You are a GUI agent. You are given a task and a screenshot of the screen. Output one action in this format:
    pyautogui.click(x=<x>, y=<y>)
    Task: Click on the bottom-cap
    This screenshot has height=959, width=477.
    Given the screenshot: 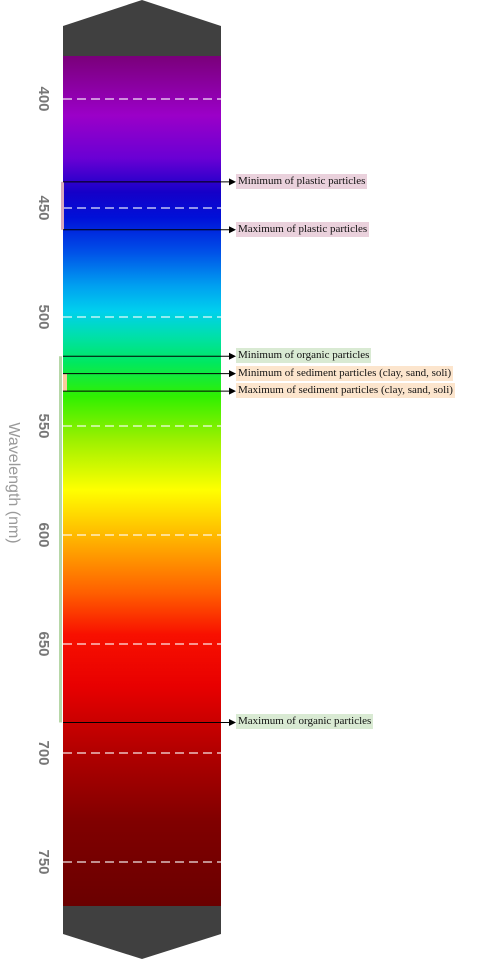 What is the action you would take?
    pyautogui.click(x=142, y=932)
    